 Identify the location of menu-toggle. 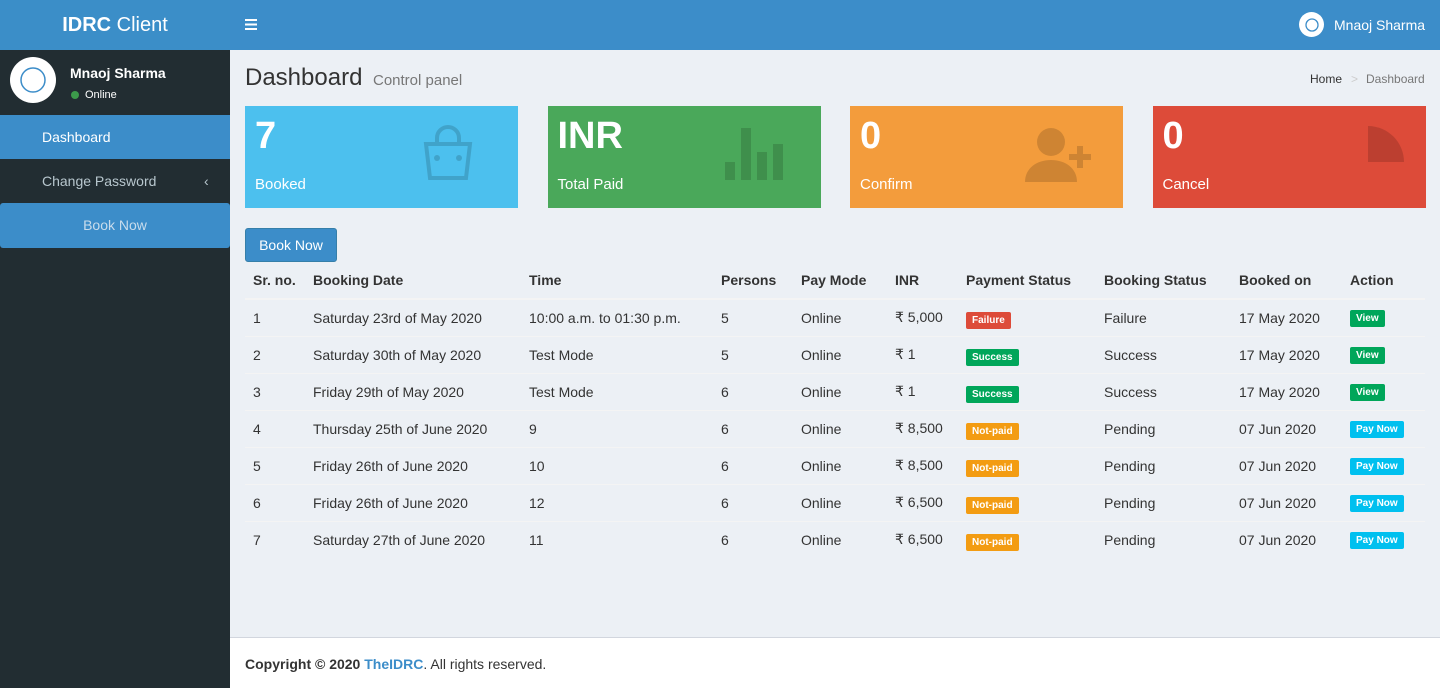
(251, 24).